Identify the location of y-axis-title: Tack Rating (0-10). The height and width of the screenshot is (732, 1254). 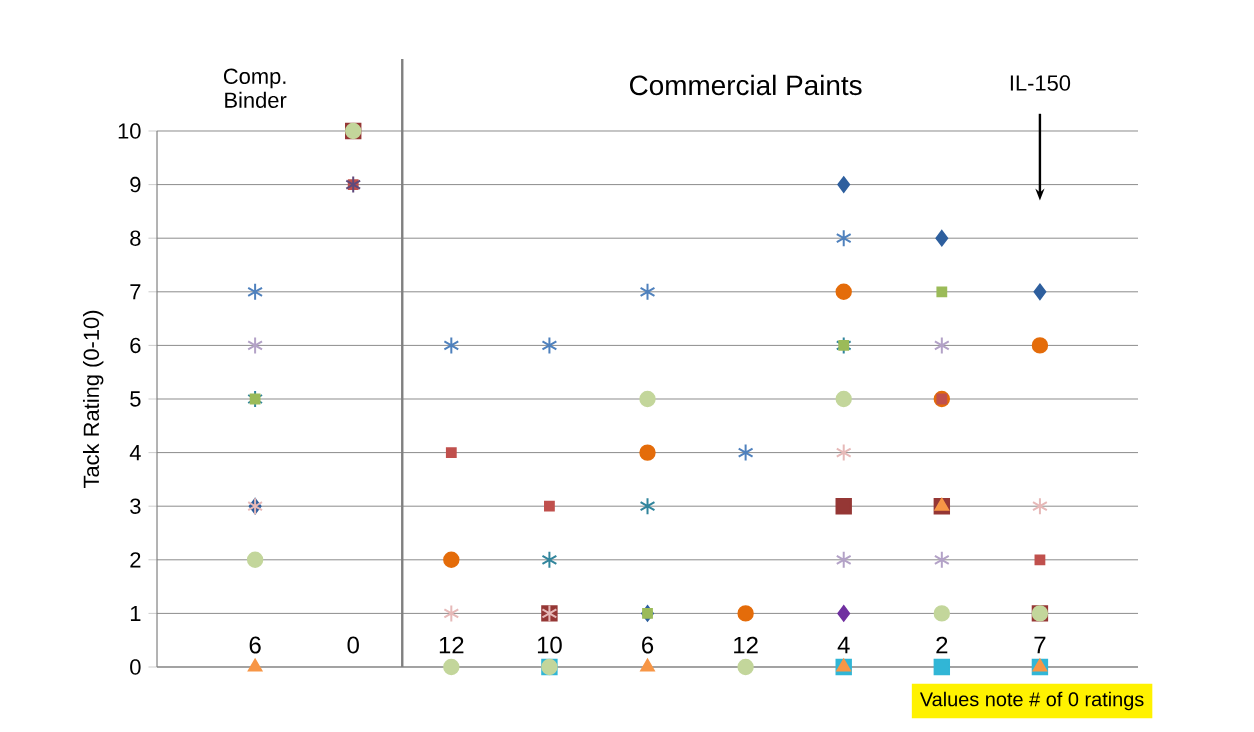
(93, 399).